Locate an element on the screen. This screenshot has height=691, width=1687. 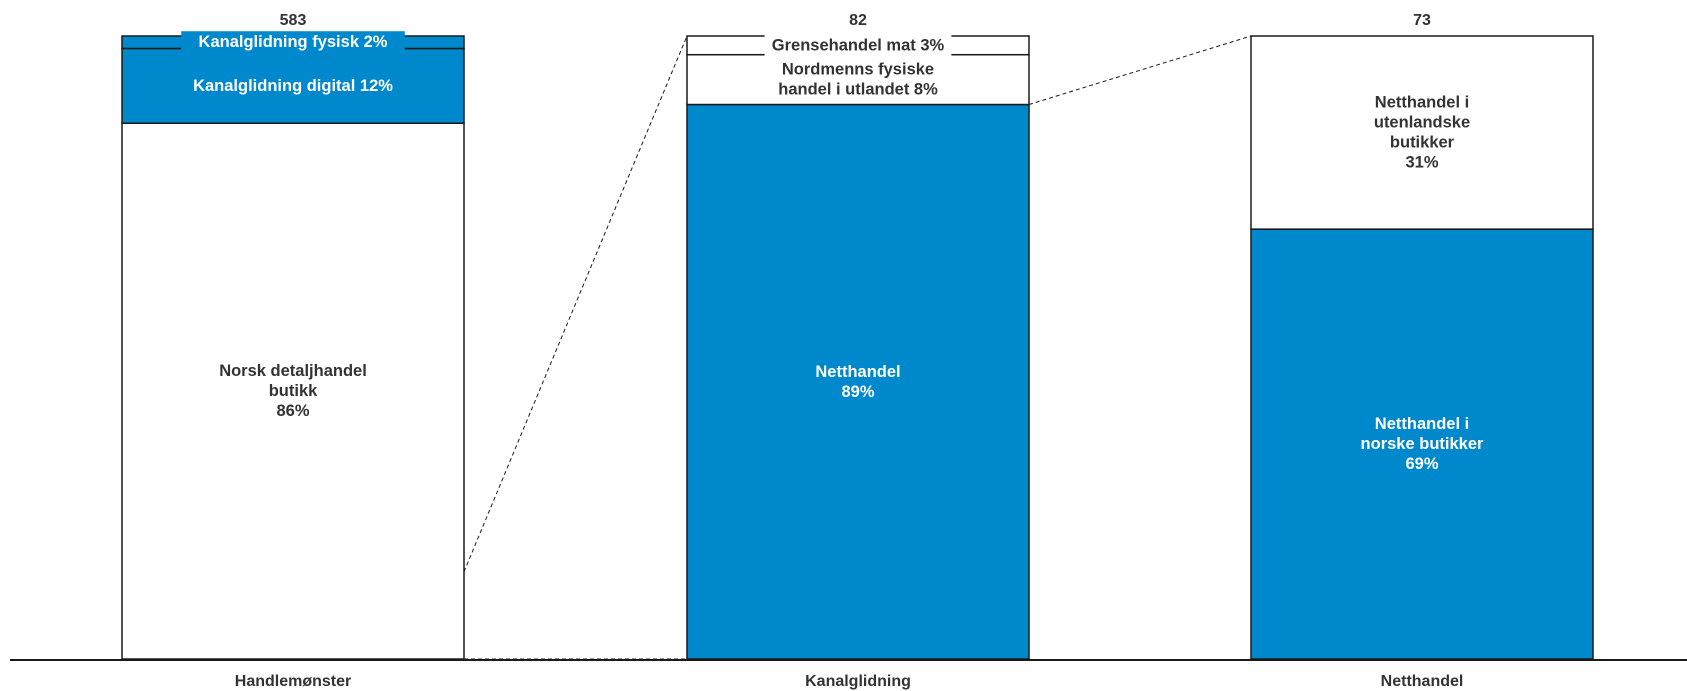
segment-label-1-2: Grensehandel mat 3% is located at coordinates (858, 45).